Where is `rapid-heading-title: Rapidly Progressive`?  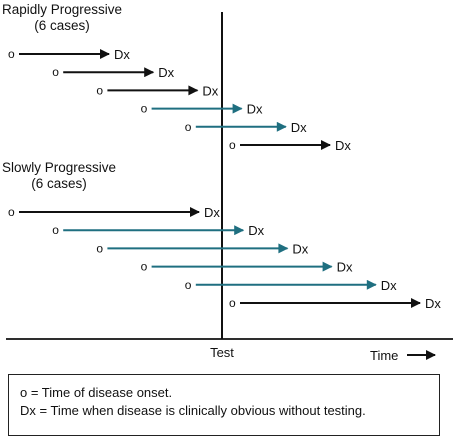 rapid-heading-title: Rapidly Progressive is located at coordinates (62, 9).